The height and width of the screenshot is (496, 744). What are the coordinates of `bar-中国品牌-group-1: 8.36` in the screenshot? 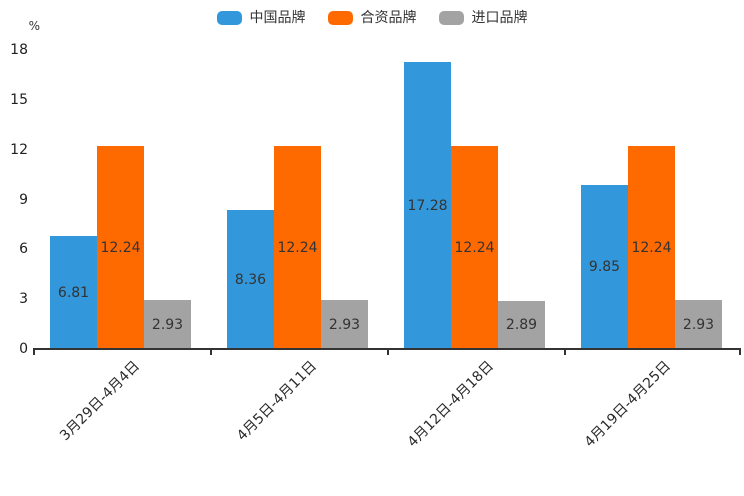 It's located at (250, 279).